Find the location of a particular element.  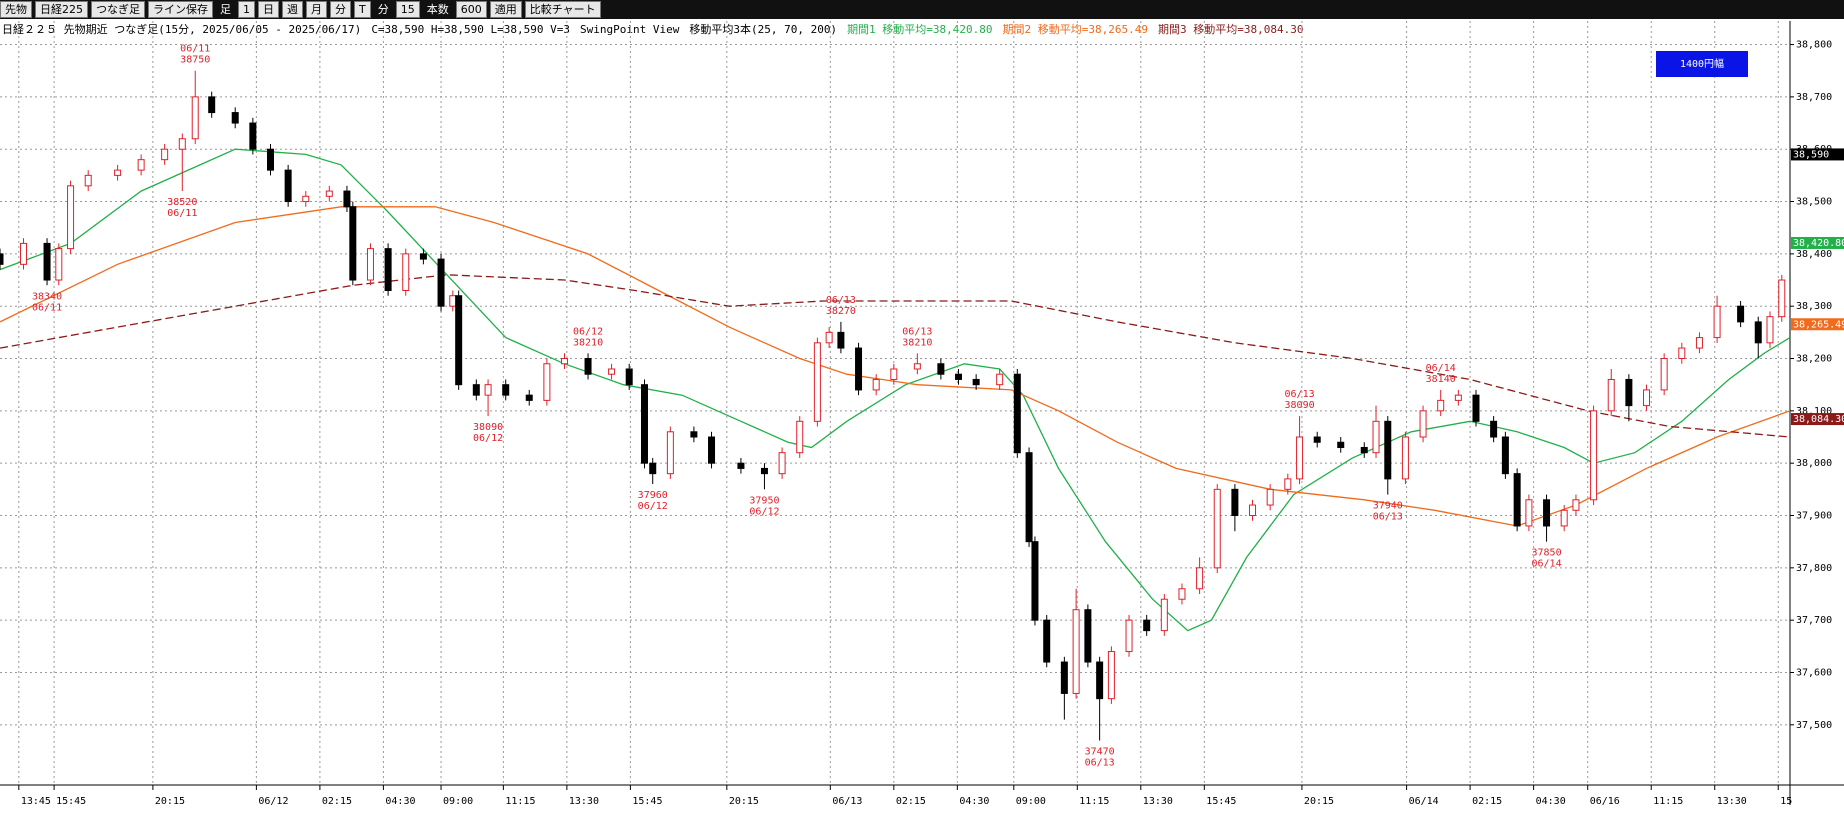

price-tag-label: 38,420.80 is located at coordinates (1818, 243).